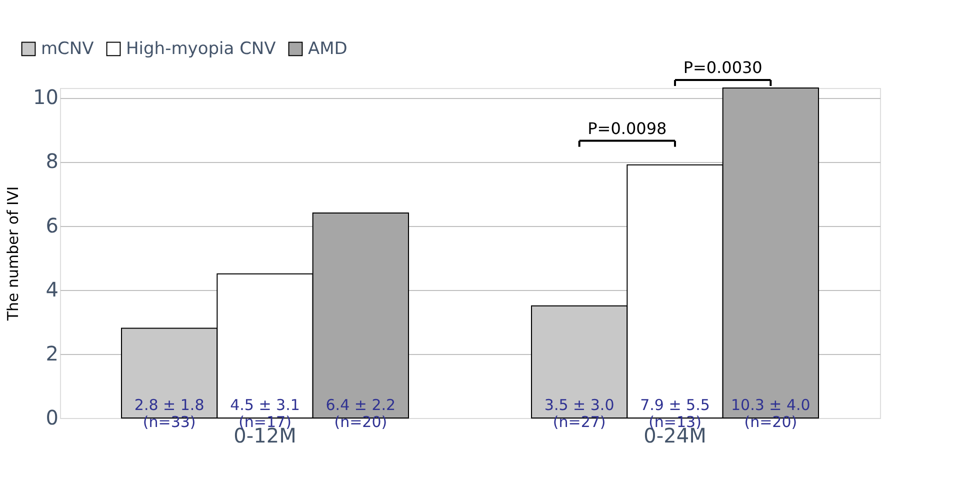 Image resolution: width=958 pixels, height=497 pixels. What do you see at coordinates (52, 225) in the screenshot?
I see `y-tick-label: 6` at bounding box center [52, 225].